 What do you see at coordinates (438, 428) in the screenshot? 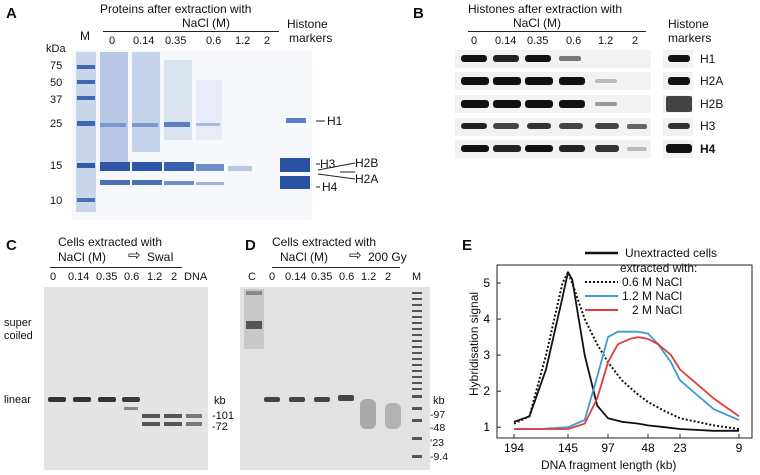
I see `panel-d-size-48: -48` at bounding box center [438, 428].